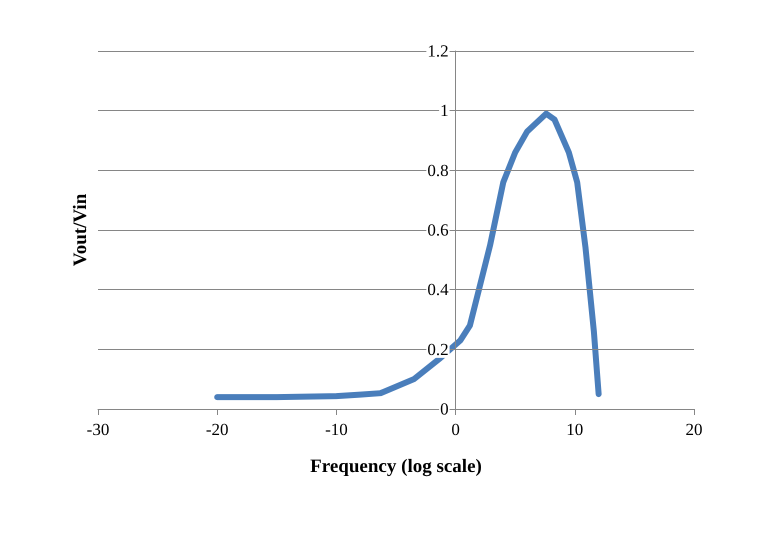  What do you see at coordinates (575, 429) in the screenshot?
I see `x-tick-label: 10` at bounding box center [575, 429].